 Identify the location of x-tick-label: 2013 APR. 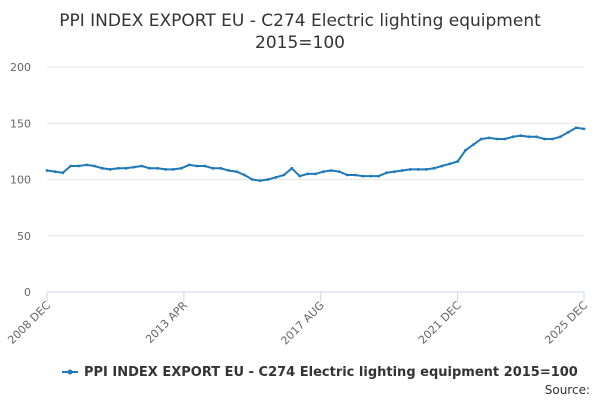
(166, 322).